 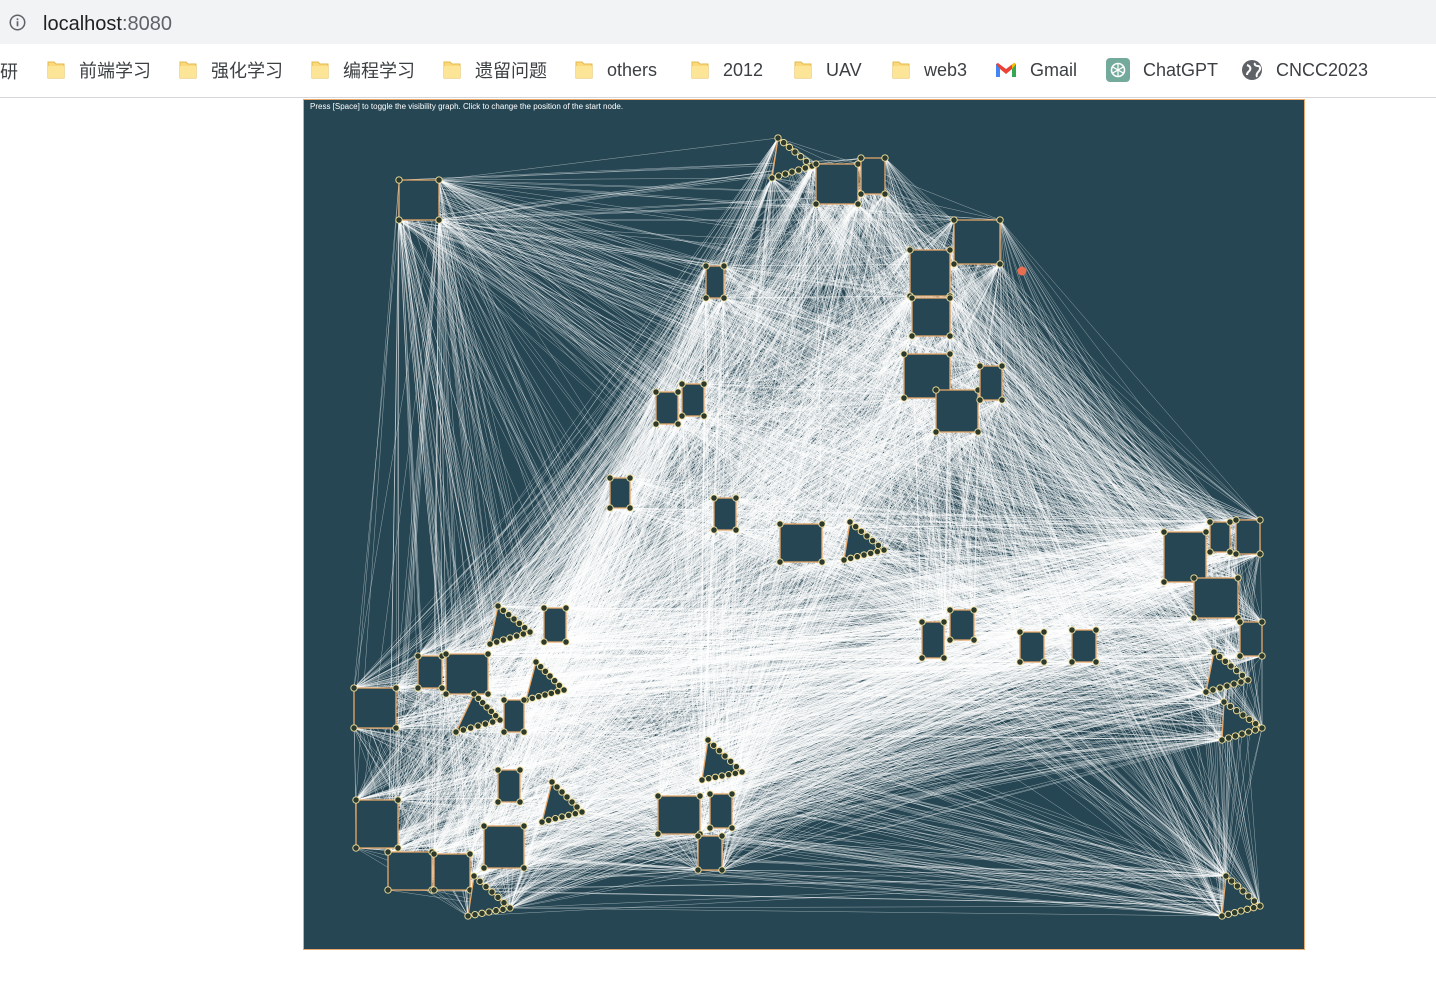 What do you see at coordinates (1162, 70) in the screenshot?
I see `bookmark-chatgpt: ChatGPT` at bounding box center [1162, 70].